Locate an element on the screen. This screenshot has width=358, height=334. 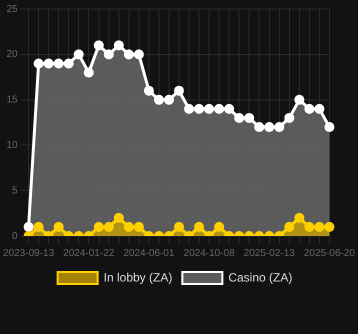
legend-label: Casino (ZA) is located at coordinates (260, 277).